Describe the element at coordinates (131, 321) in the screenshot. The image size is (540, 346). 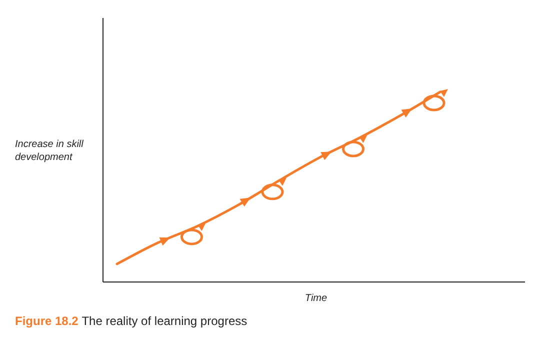
I see `text: Figure 18.2 The reality of learning progress` at that location.